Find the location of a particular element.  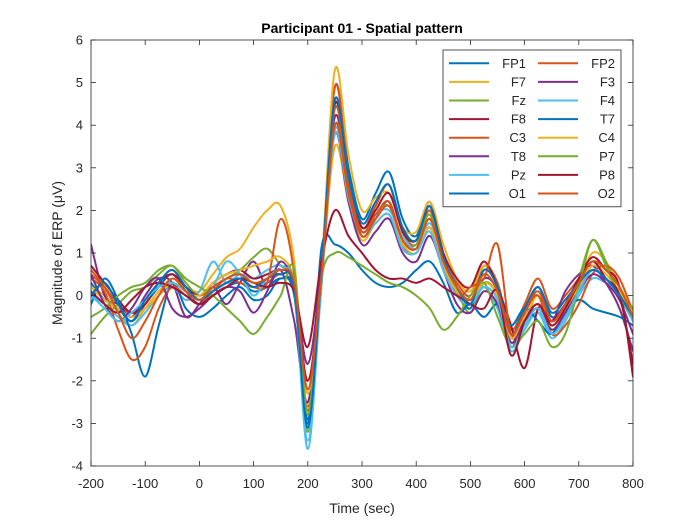

legend-label-t7: T7 is located at coordinates (607, 119).